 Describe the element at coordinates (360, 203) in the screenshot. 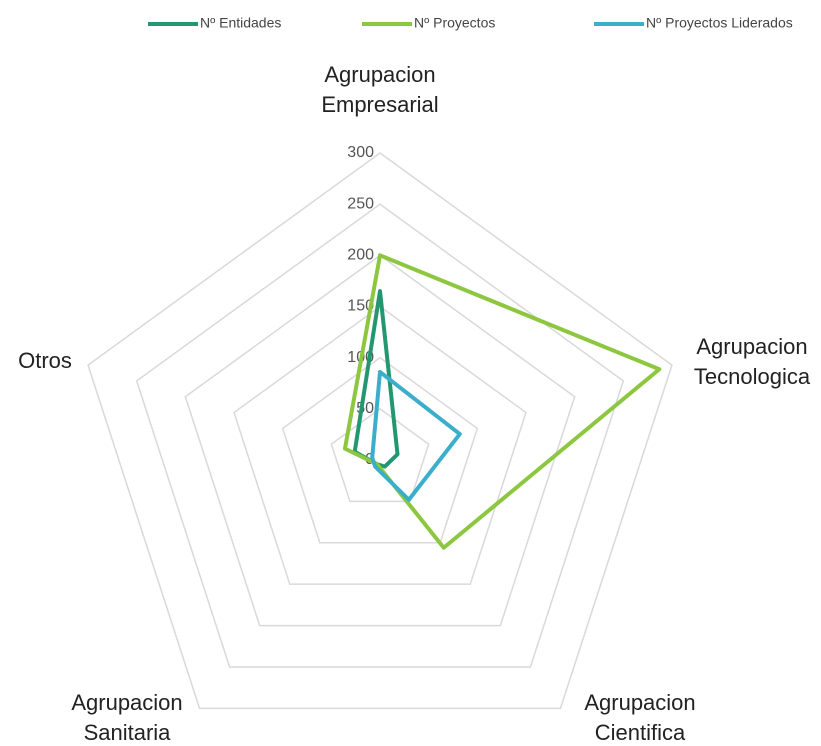

I see `y-tick-label: 250` at that location.